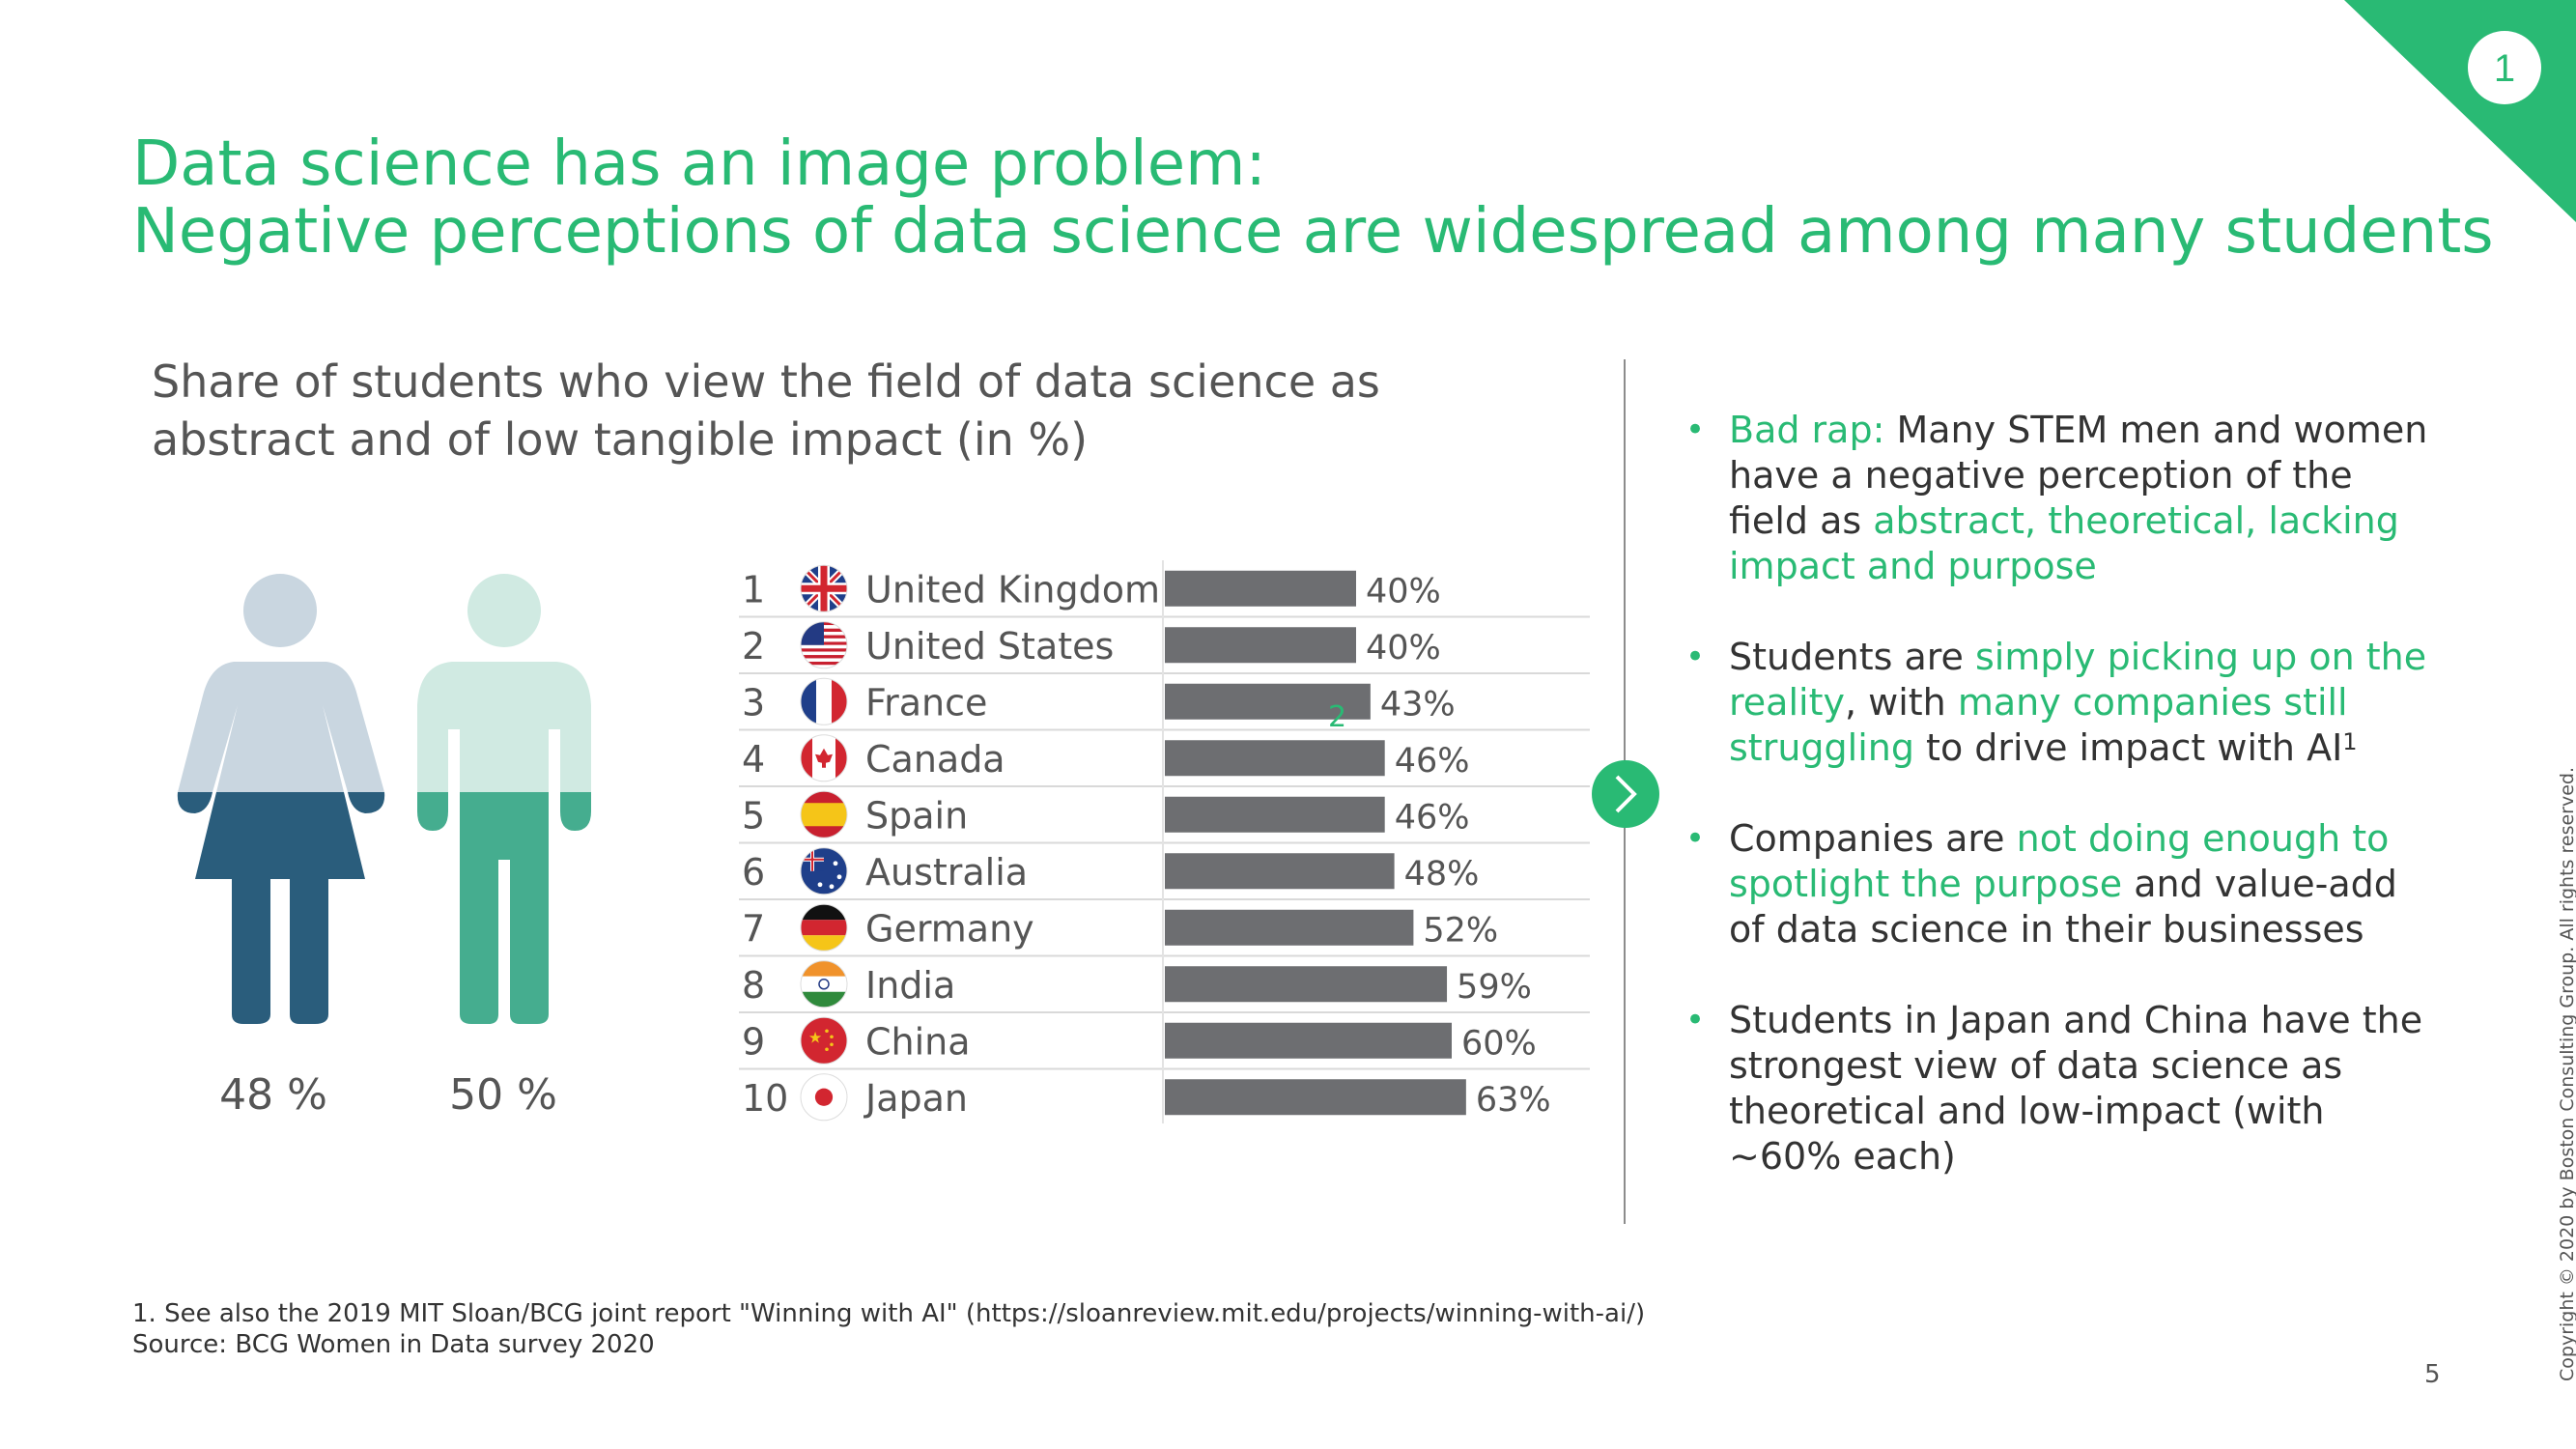  Describe the element at coordinates (910, 985) in the screenshot. I see `country-label: India` at that location.